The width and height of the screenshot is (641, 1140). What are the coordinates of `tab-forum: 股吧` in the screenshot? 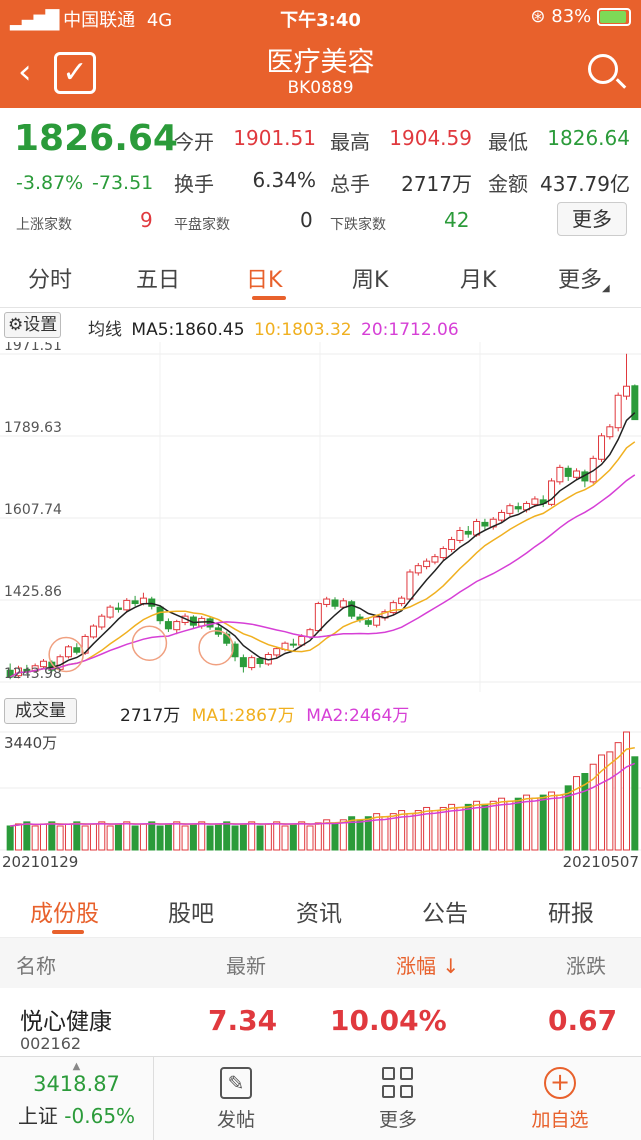 It's located at (191, 914).